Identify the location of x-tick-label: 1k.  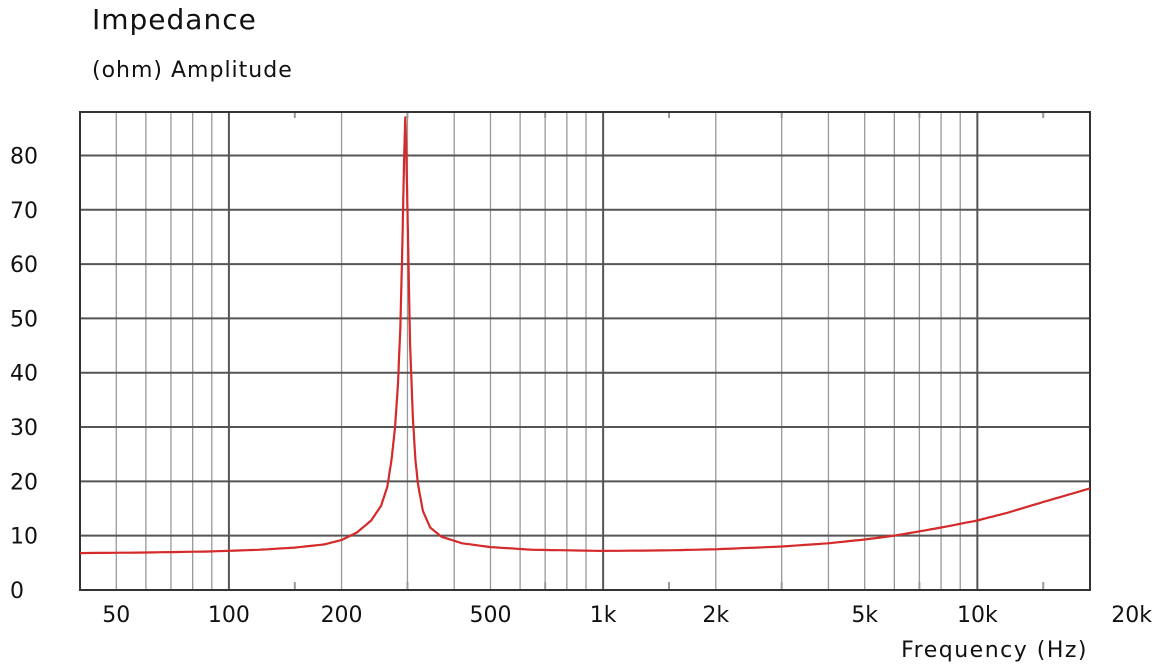
(603, 615).